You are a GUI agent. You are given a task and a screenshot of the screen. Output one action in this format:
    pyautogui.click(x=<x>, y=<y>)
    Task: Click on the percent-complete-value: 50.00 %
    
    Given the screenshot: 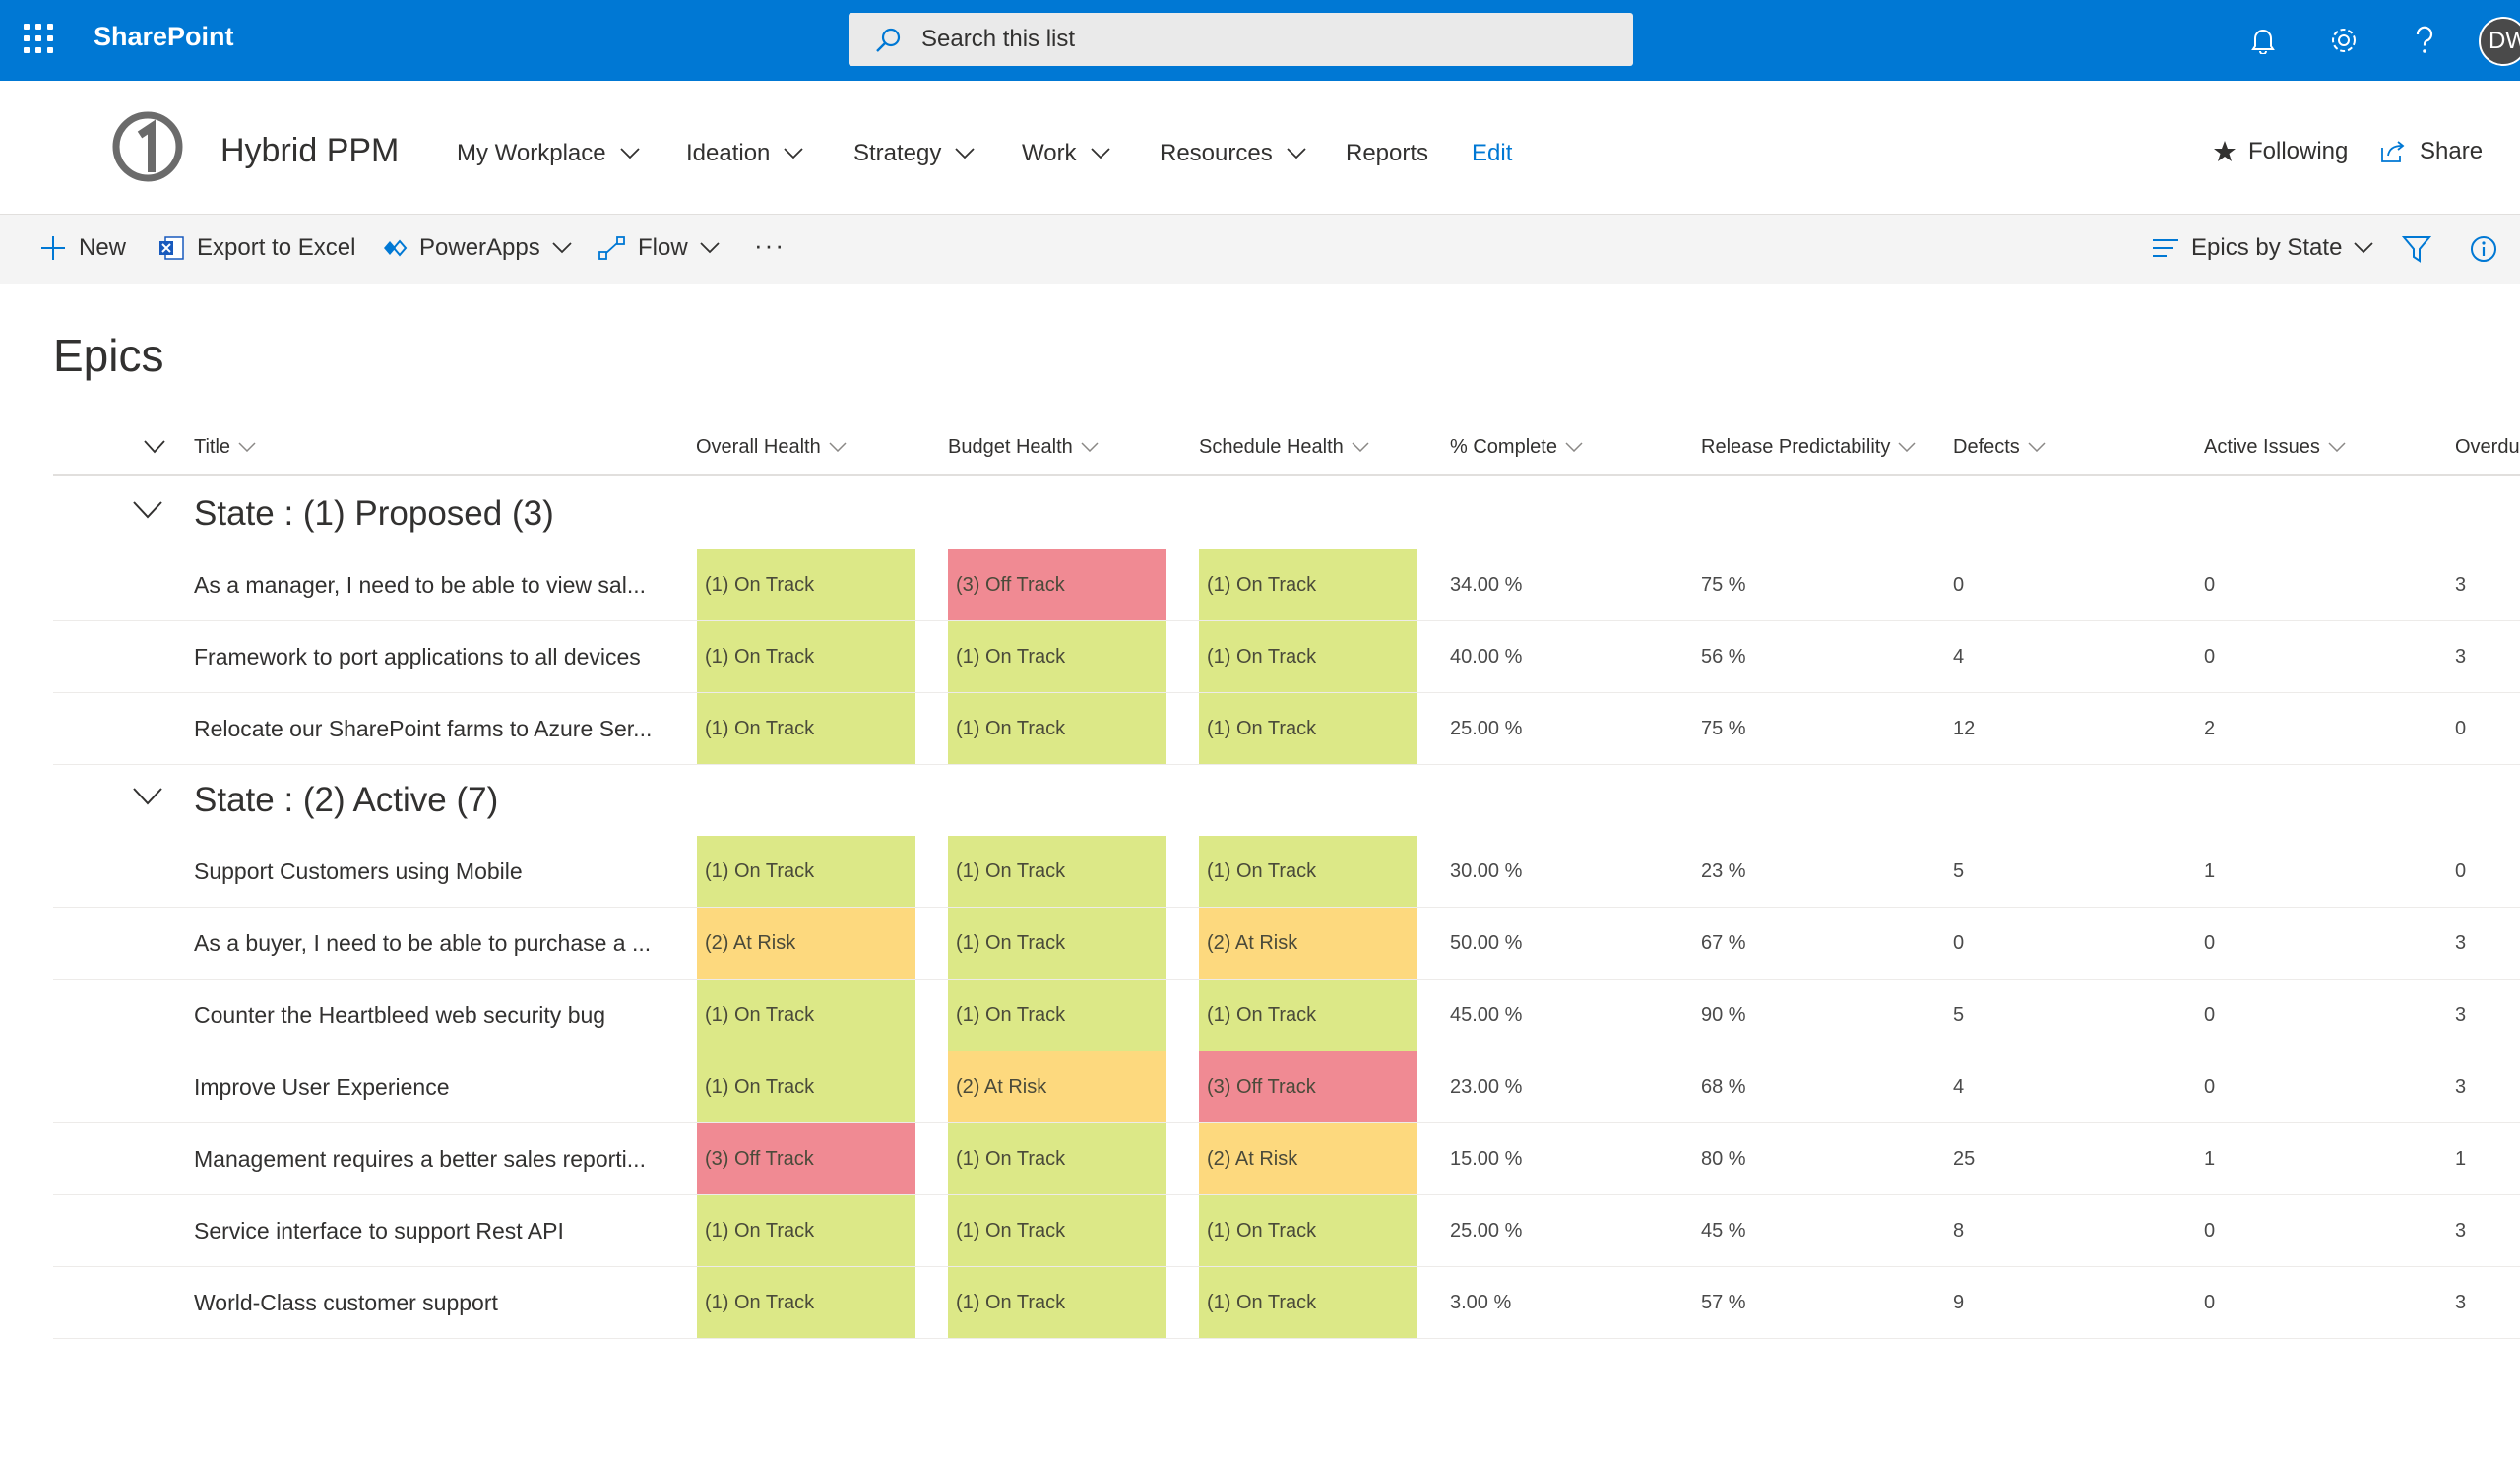 What is the action you would take?
    pyautogui.click(x=1486, y=942)
    